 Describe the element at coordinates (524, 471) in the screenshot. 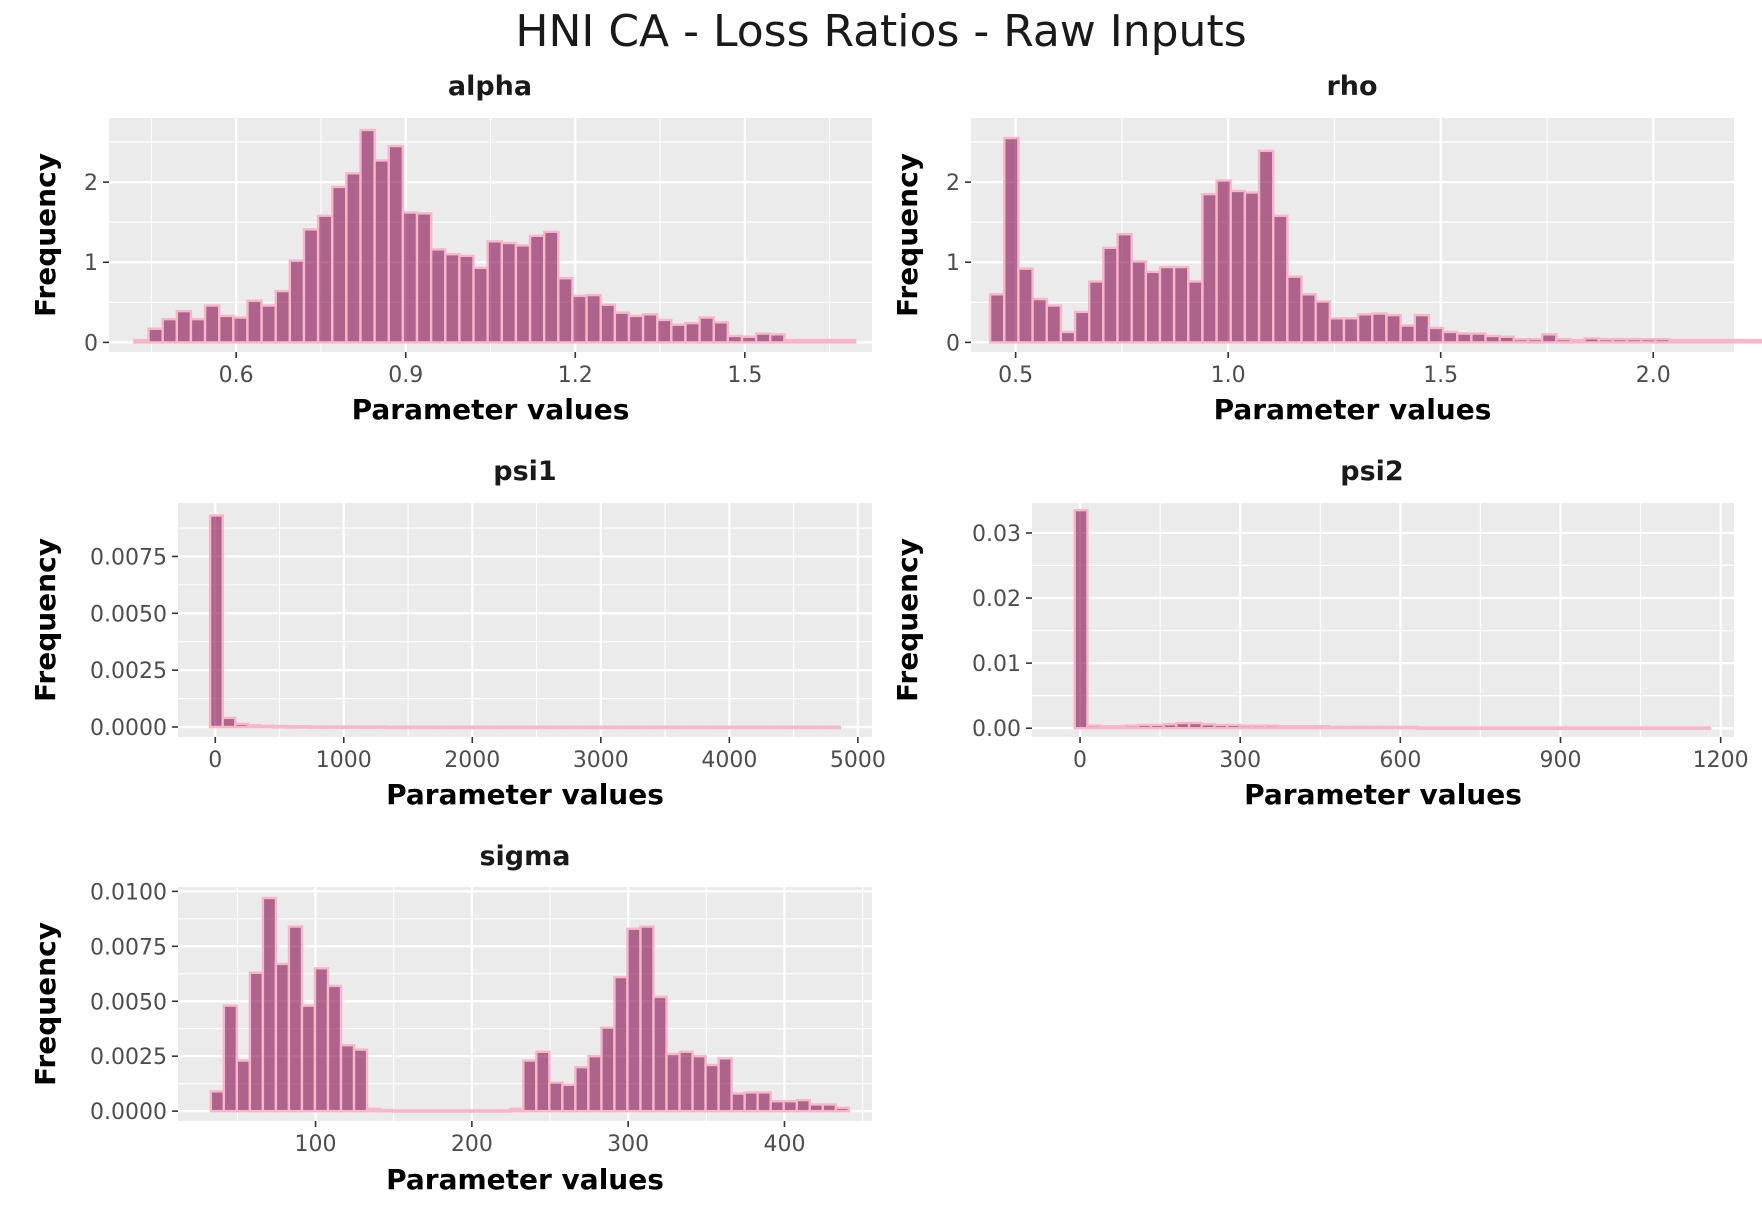

I see `panel-title: psi1` at that location.